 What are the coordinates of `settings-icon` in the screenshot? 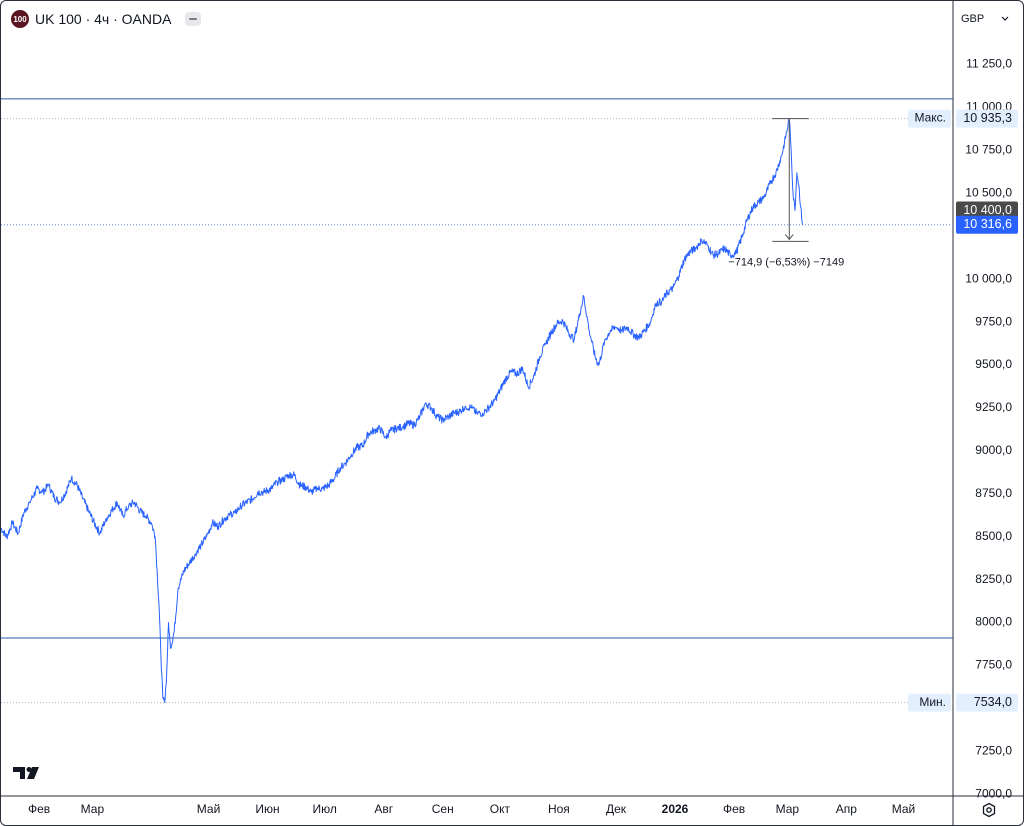 It's located at (989, 810).